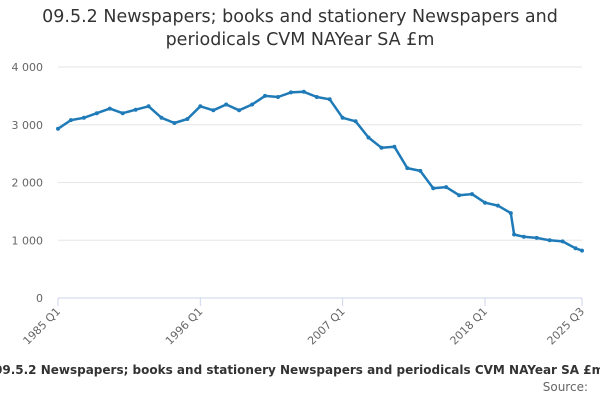 The width and height of the screenshot is (600, 400). I want to click on y-axis-ticks: 0 1 000 2 000 3 000 4 000, so click(28, 183).